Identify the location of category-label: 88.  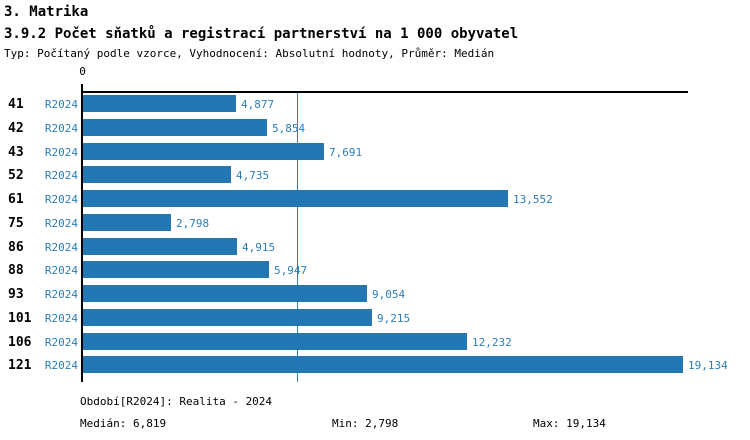
(16, 271).